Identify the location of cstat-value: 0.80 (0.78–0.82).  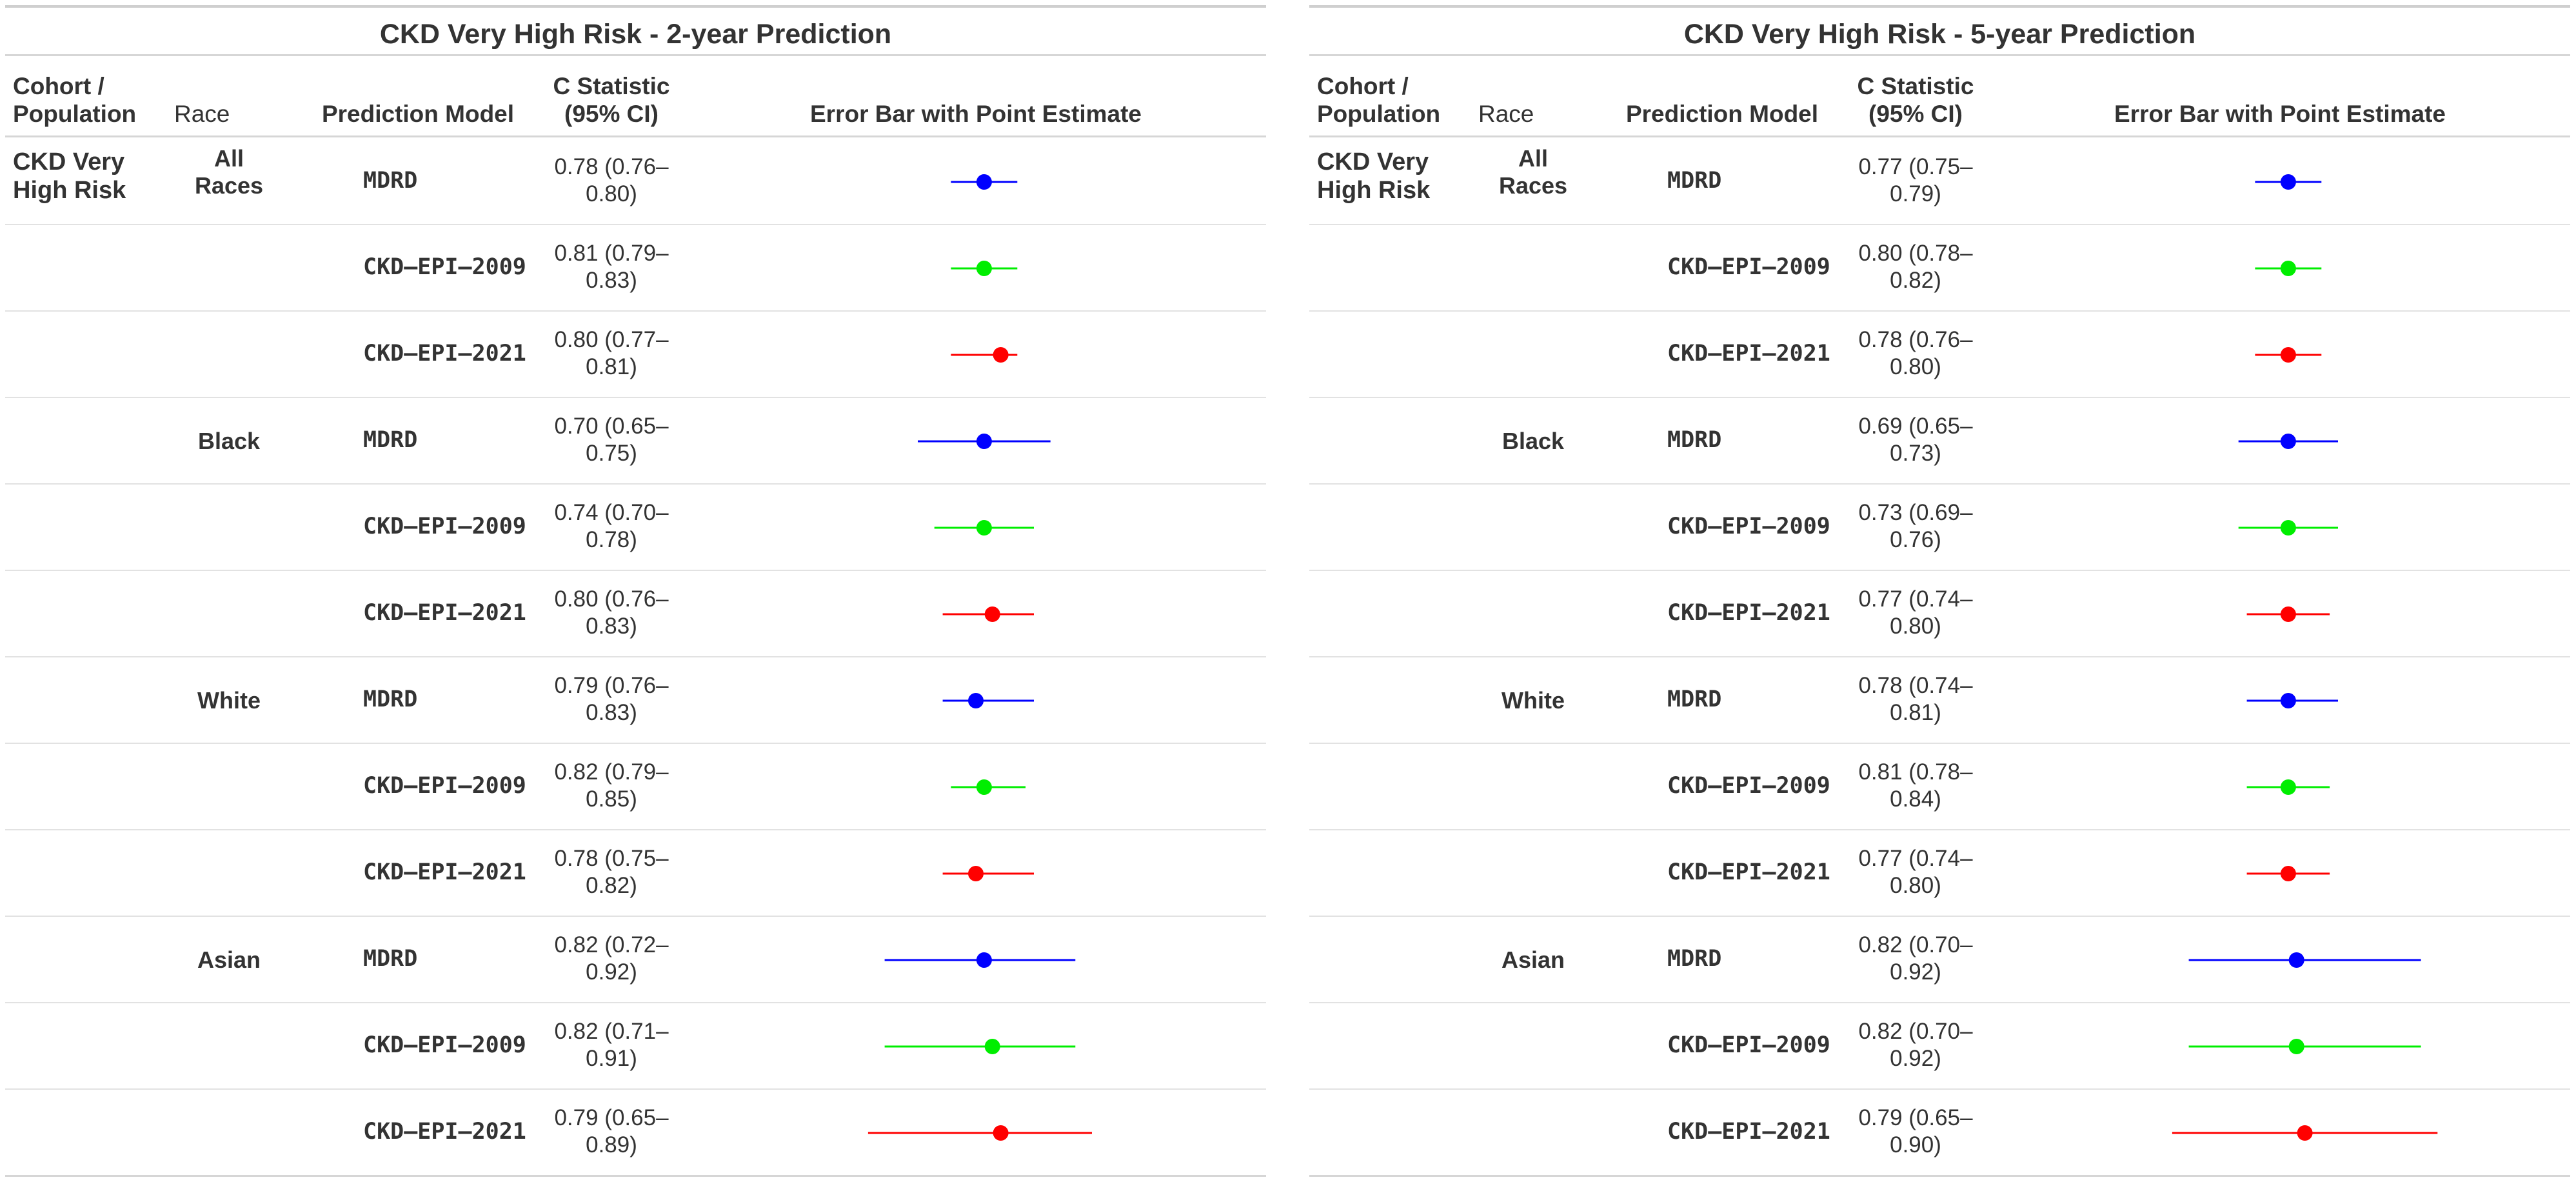
(1915, 267).